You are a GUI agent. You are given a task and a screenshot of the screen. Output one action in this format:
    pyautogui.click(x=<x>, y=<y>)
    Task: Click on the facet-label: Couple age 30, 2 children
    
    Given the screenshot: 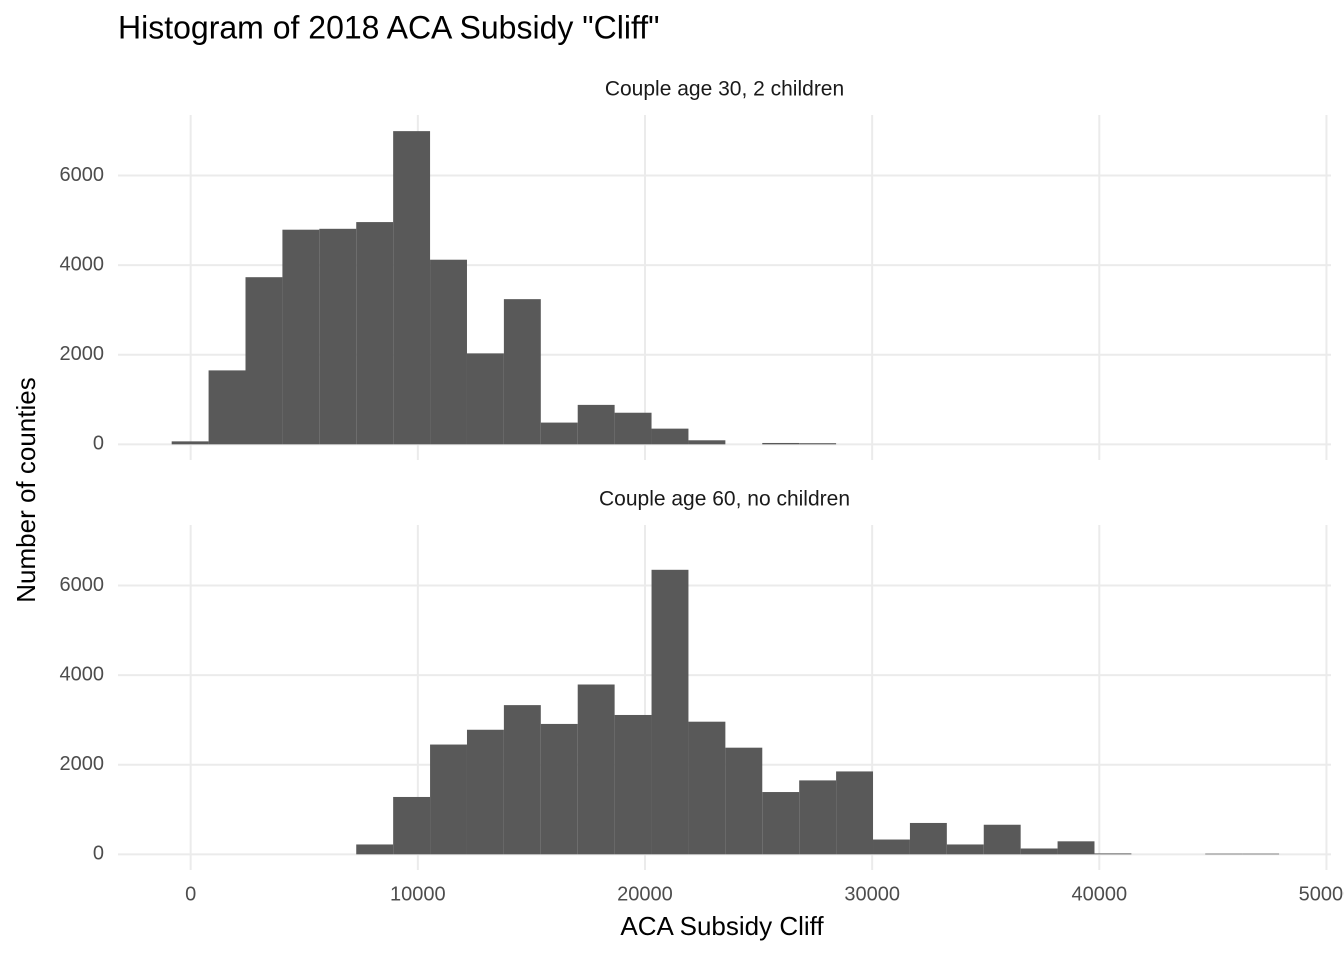 What is the action you would take?
    pyautogui.click(x=724, y=89)
    